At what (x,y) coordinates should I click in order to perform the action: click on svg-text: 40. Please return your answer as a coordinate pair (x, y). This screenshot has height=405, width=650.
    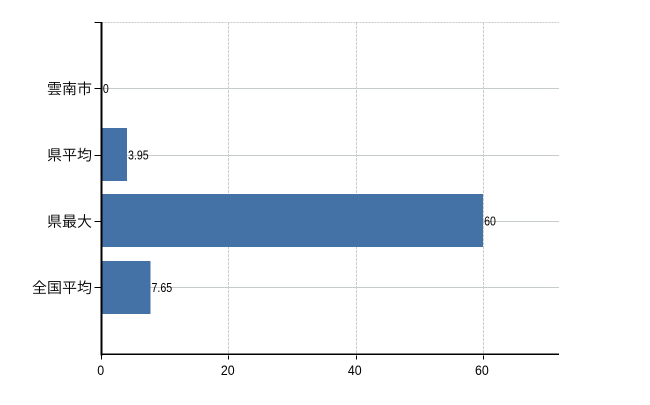
    Looking at the image, I should click on (355, 370).